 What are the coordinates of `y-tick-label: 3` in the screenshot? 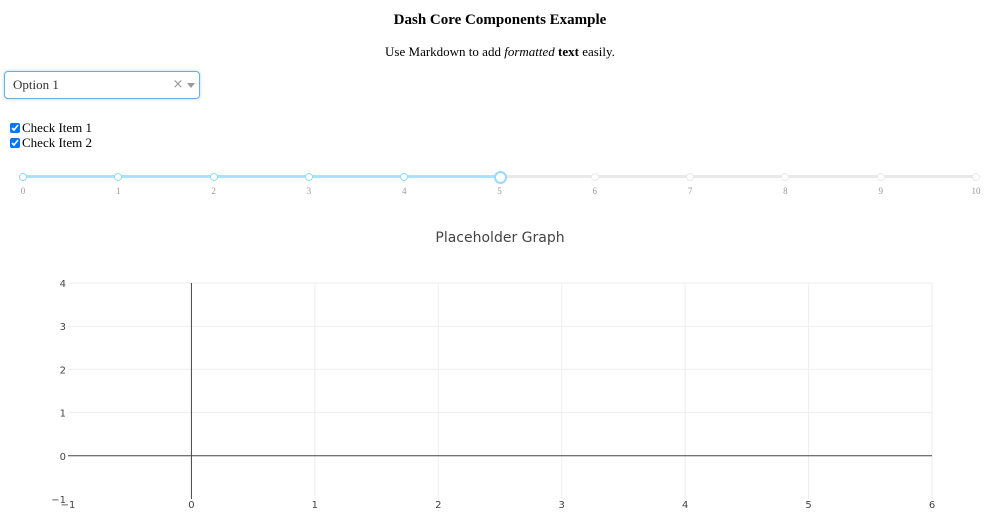 It's located at (63, 327).